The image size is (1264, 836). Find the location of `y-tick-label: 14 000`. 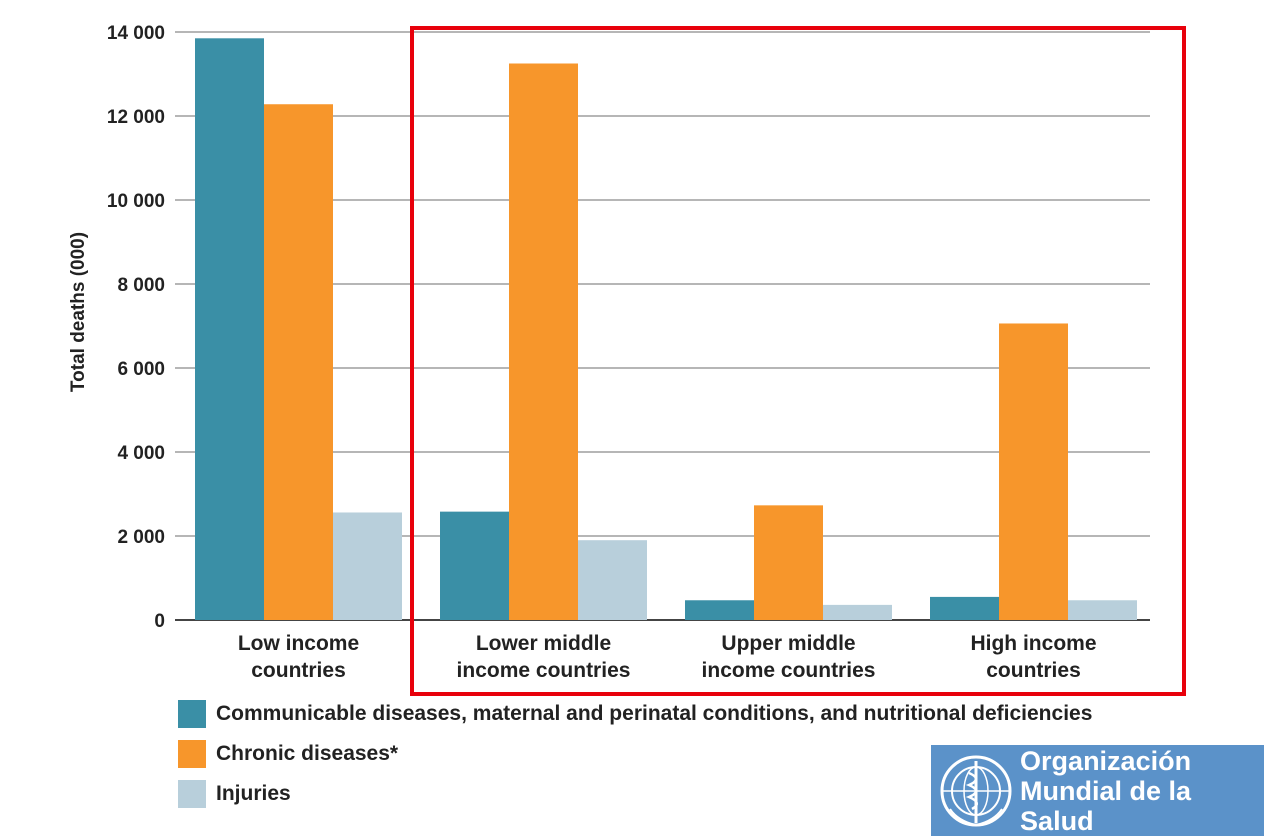

y-tick-label: 14 000 is located at coordinates (136, 33).